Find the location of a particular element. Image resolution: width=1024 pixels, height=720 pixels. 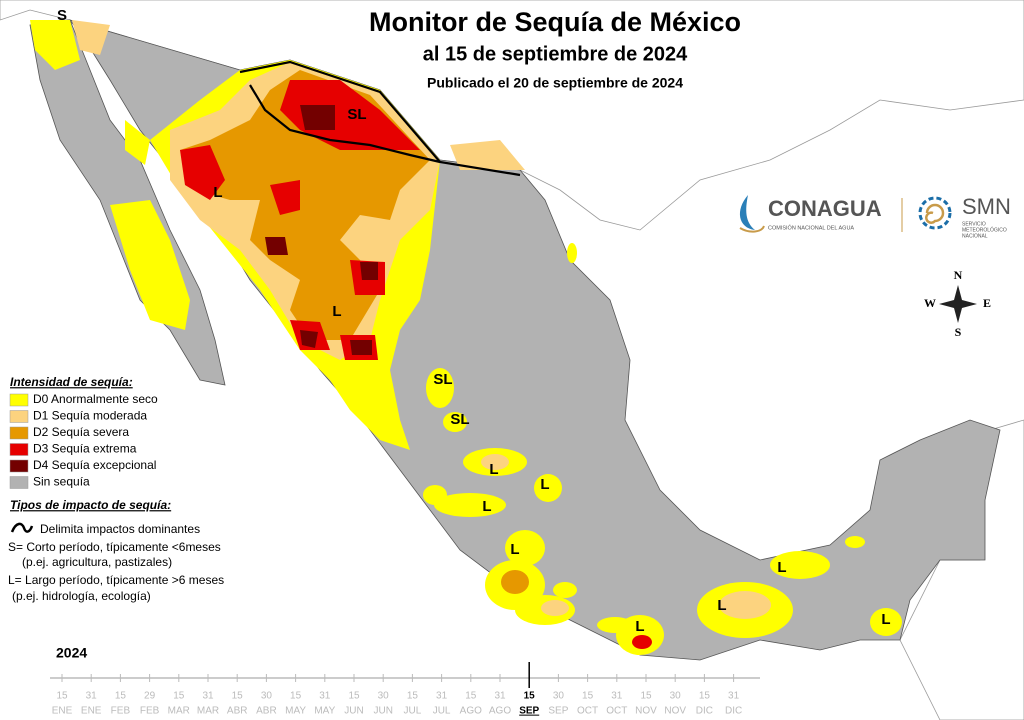

published: Publicado el 20 de septiembre de 2024 is located at coordinates (555, 83).